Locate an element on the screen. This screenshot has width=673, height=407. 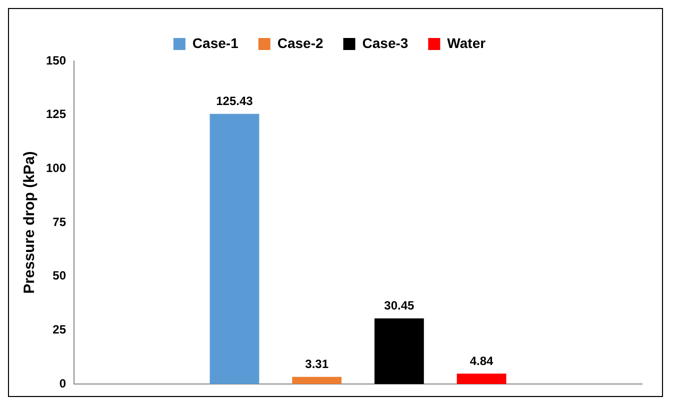
y-tick-label: 125 is located at coordinates (56, 114).